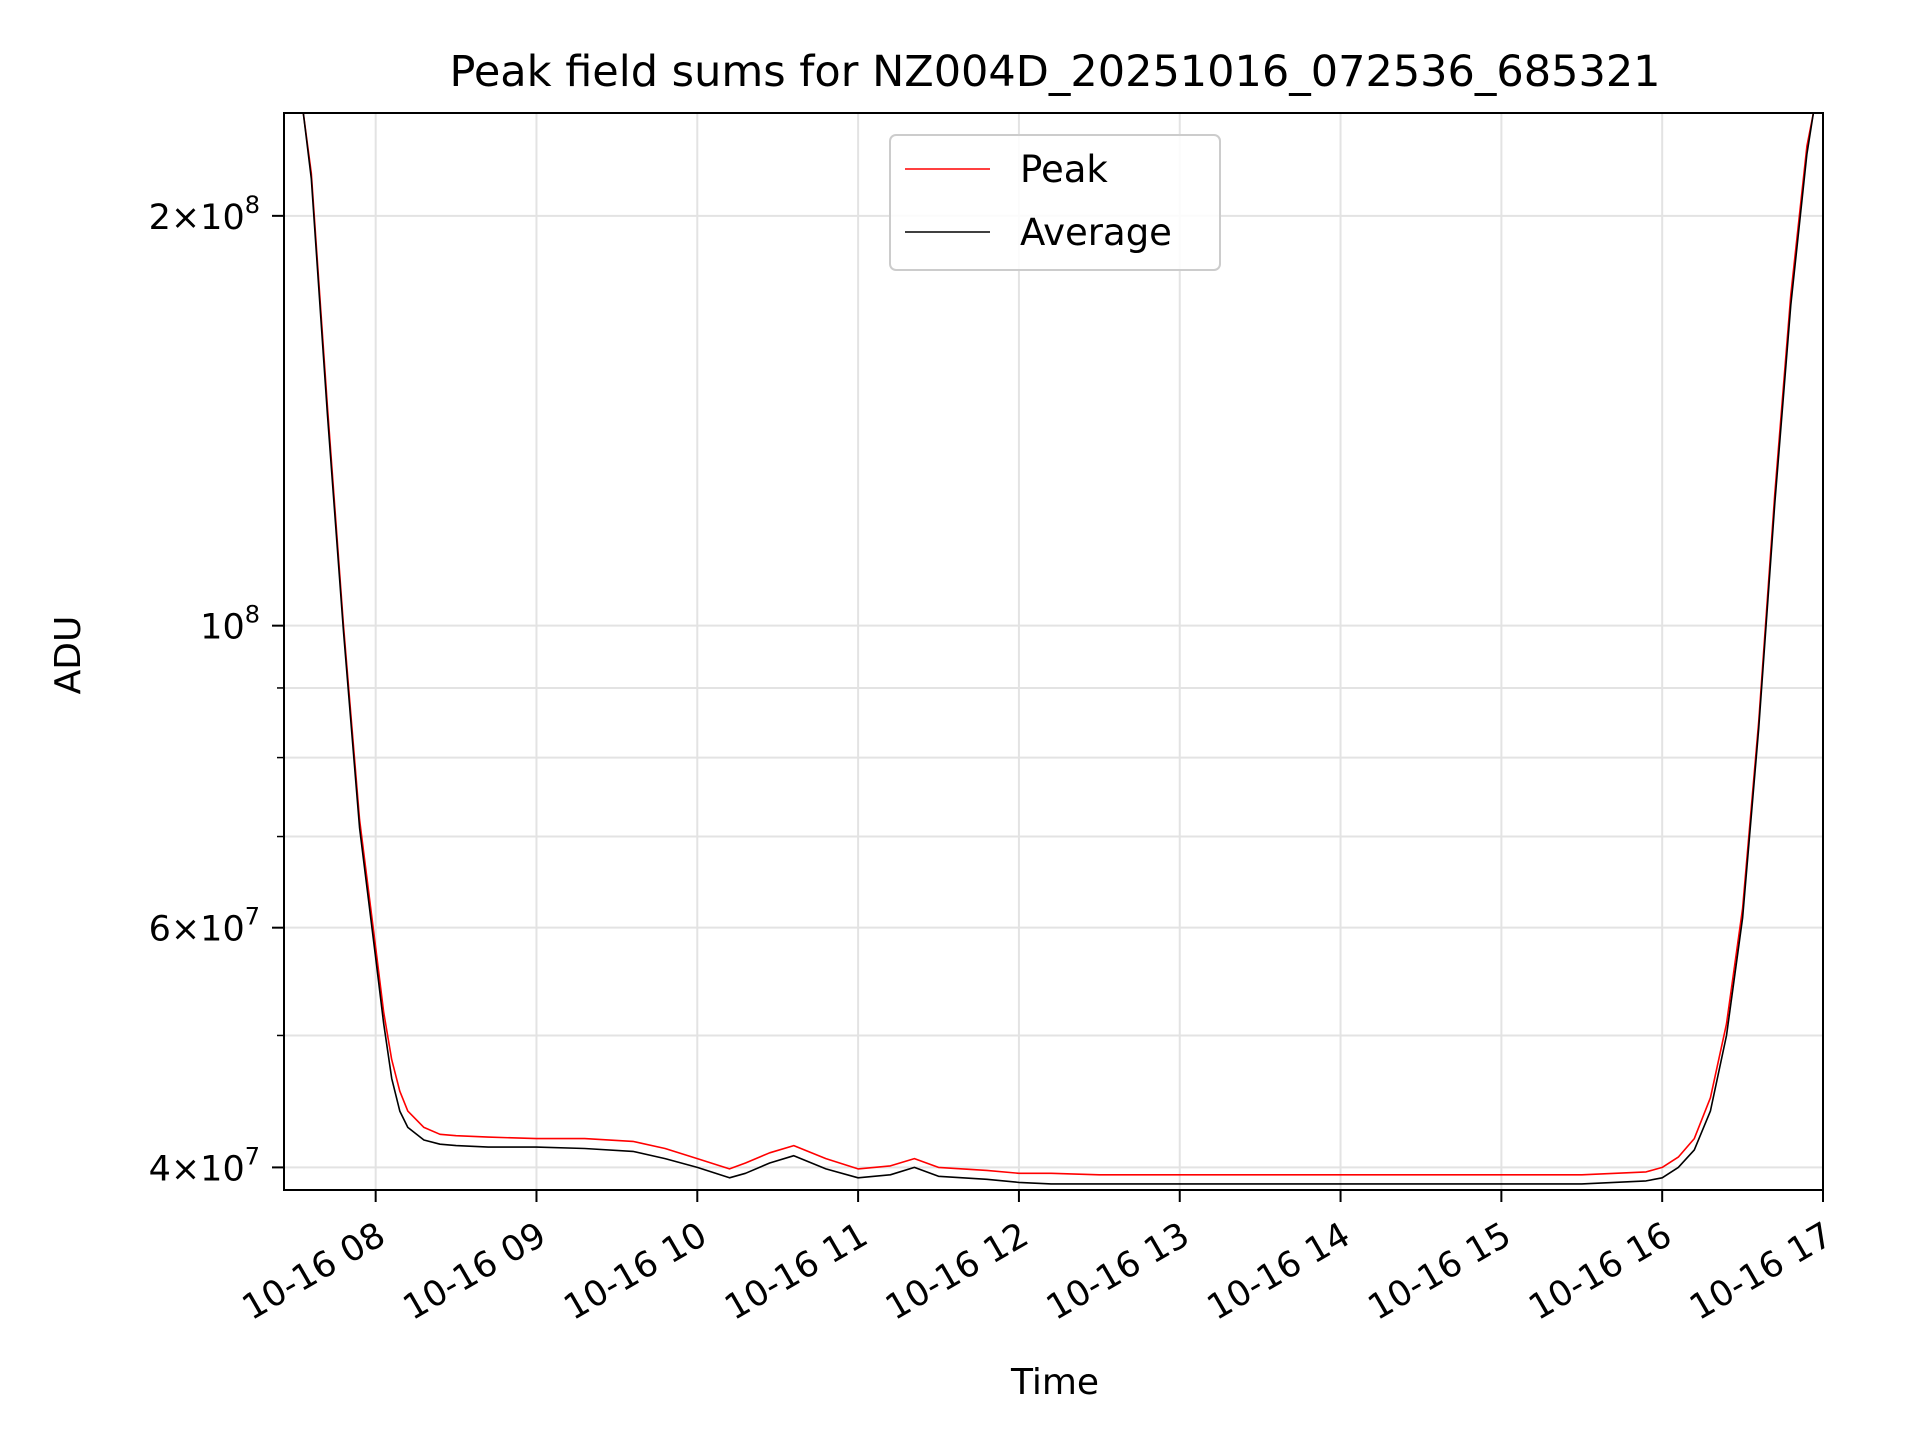 The image size is (1920, 1440). What do you see at coordinates (1055, 202) in the screenshot?
I see `legend: Peak Average` at bounding box center [1055, 202].